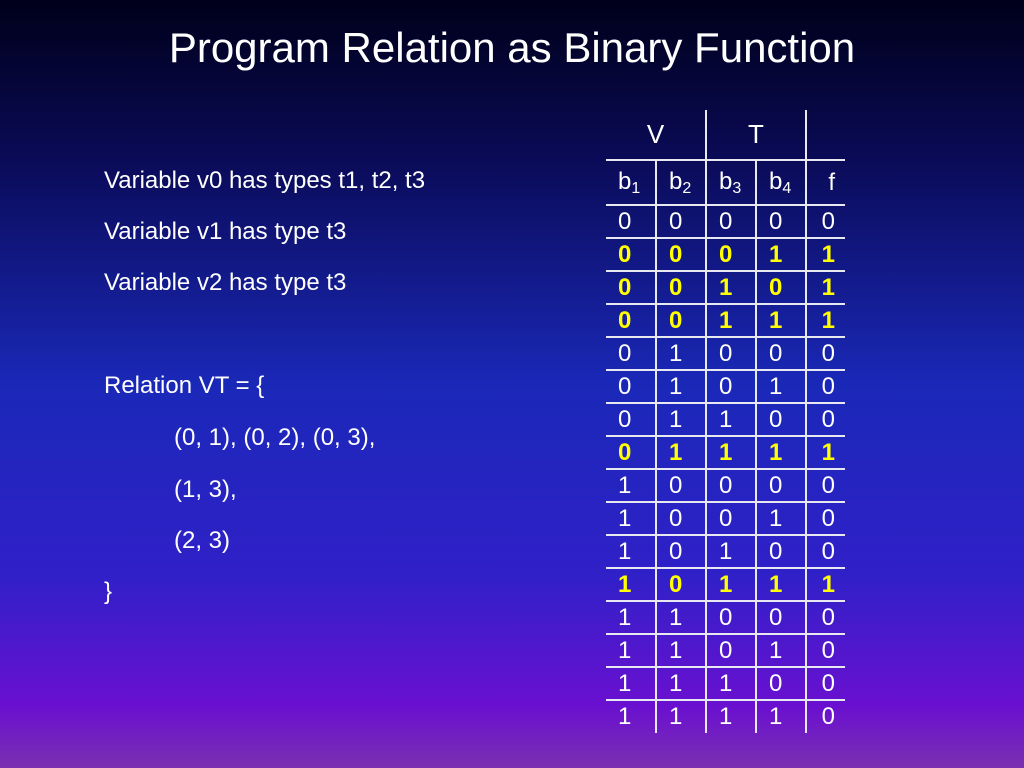  Describe the element at coordinates (631, 182) in the screenshot. I see `column-header: b1` at that location.